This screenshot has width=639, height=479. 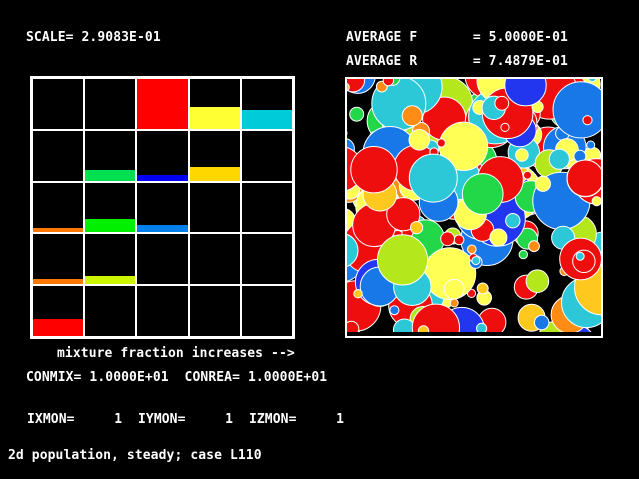 What do you see at coordinates (186, 419) in the screenshot?
I see `monitor-indices-readout: IXMON= 1 IYMON= 1 IZMON= 1` at bounding box center [186, 419].